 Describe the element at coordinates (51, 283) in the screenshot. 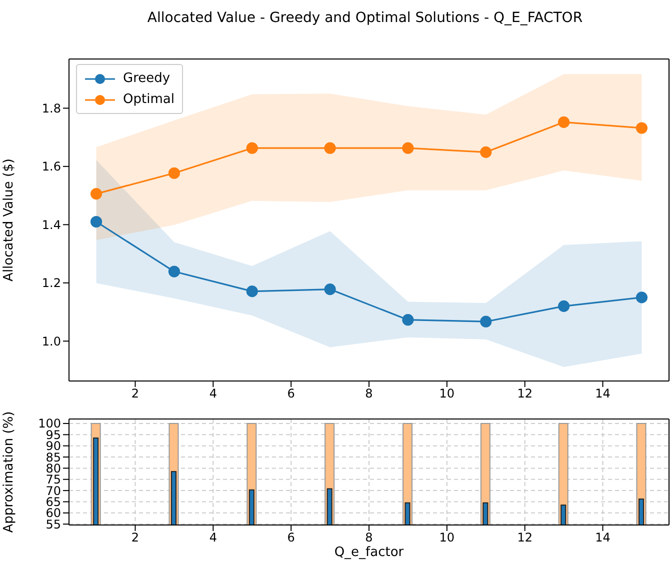

I see `y-tick-label: 1.2` at that location.